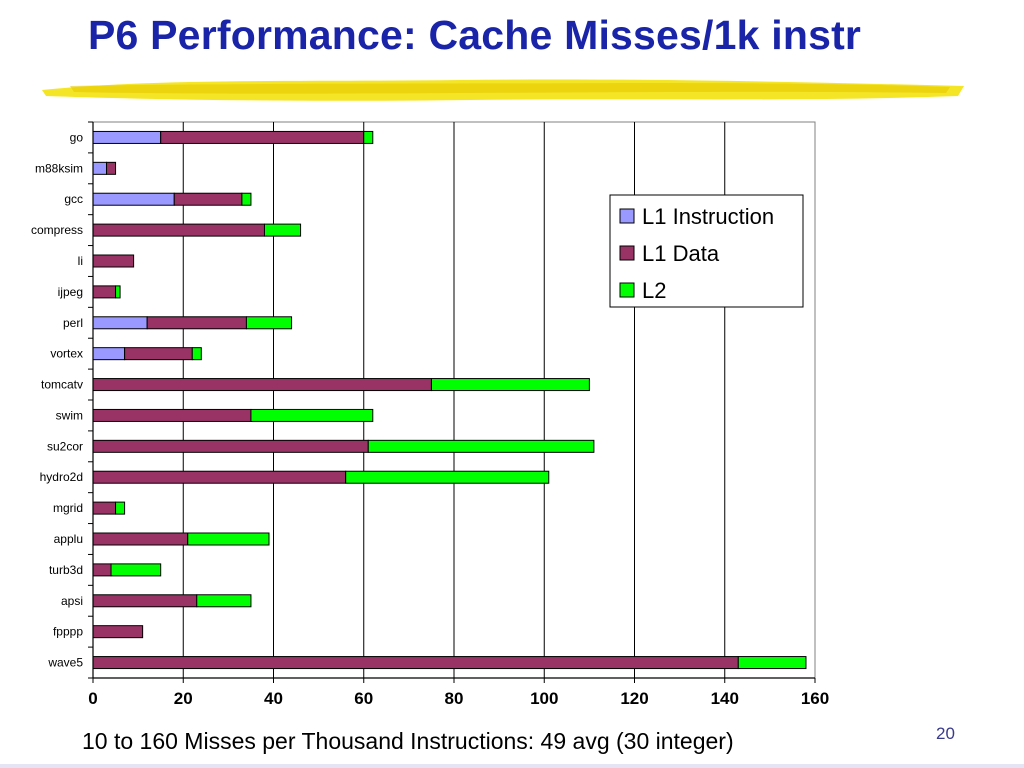 The image size is (1024, 768). What do you see at coordinates (70, 292) in the screenshot?
I see `category-label: ijpeg` at bounding box center [70, 292].